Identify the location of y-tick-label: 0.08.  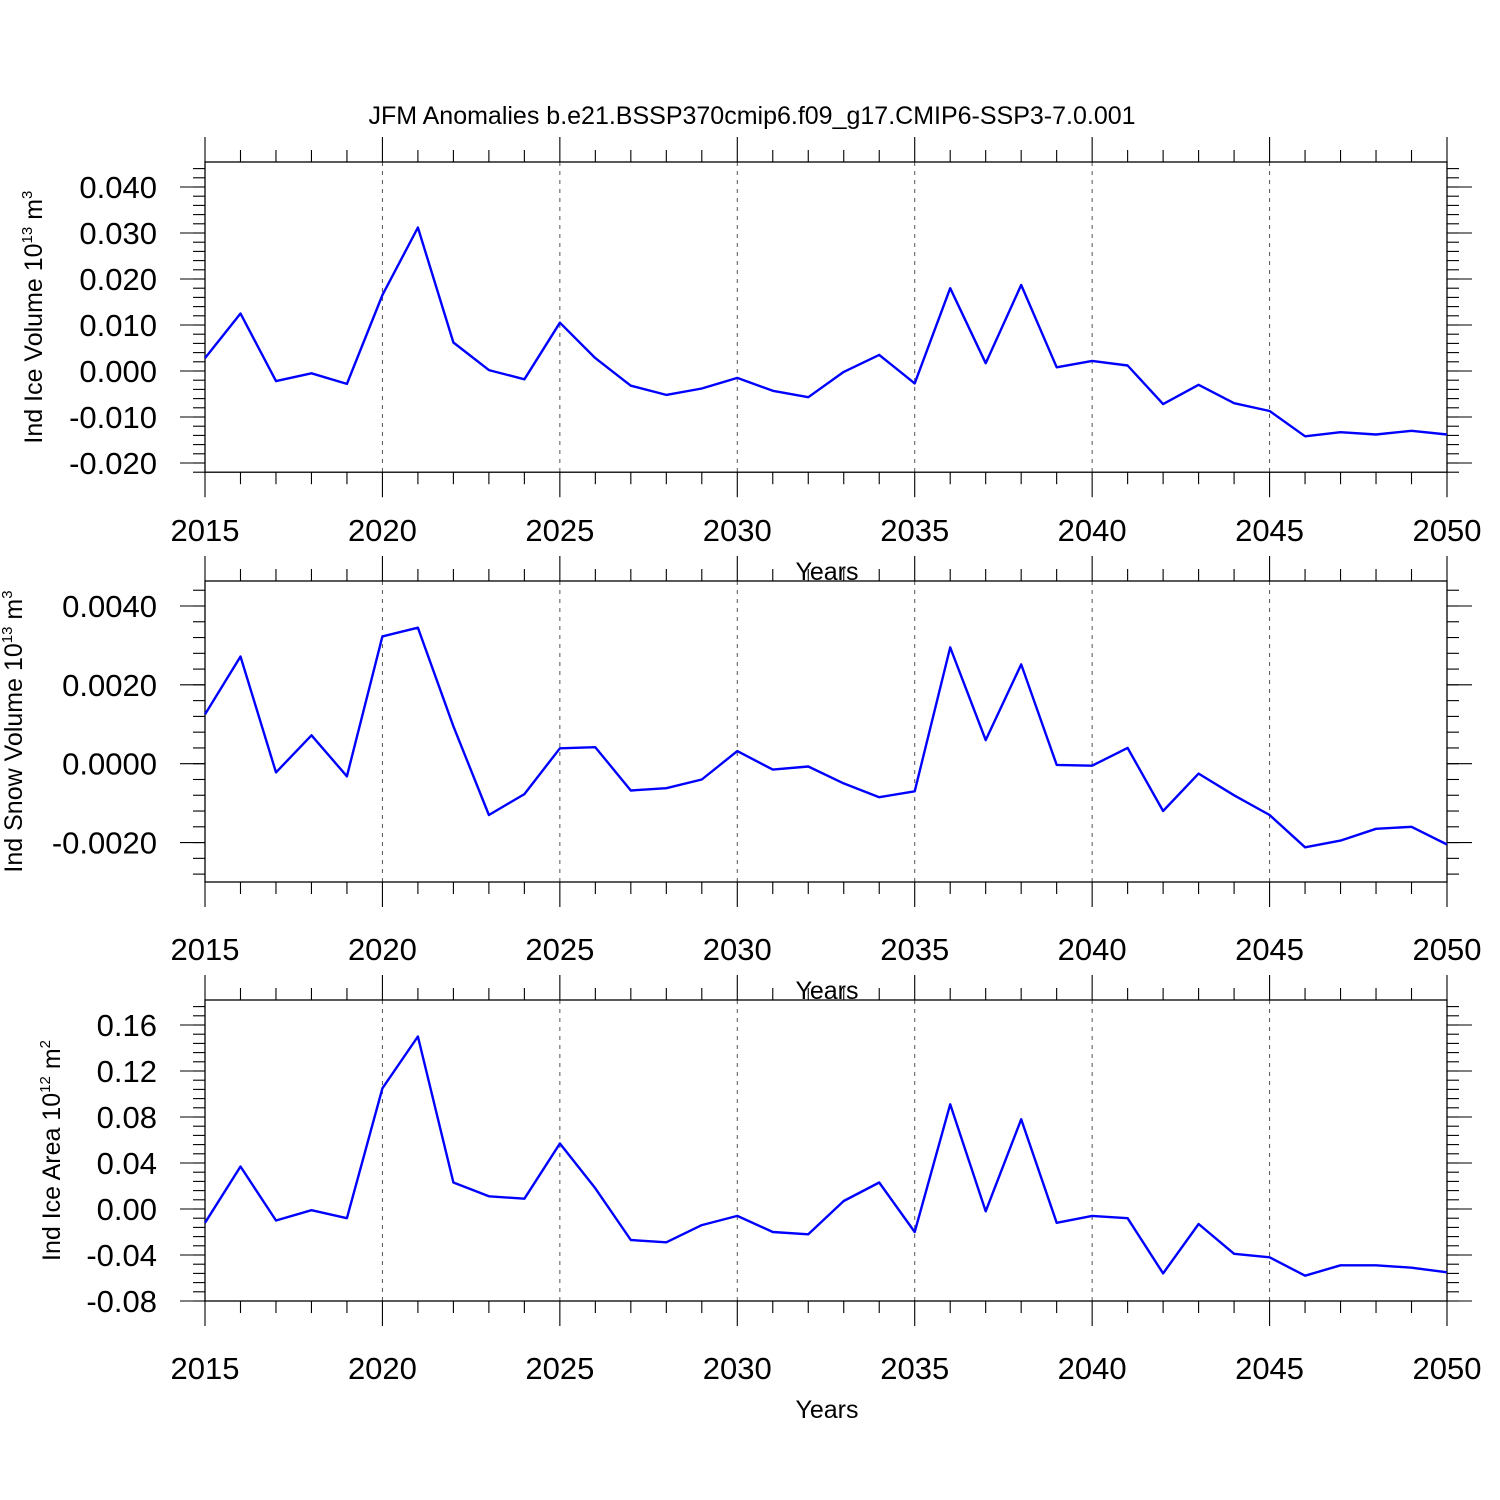
(127, 1117).